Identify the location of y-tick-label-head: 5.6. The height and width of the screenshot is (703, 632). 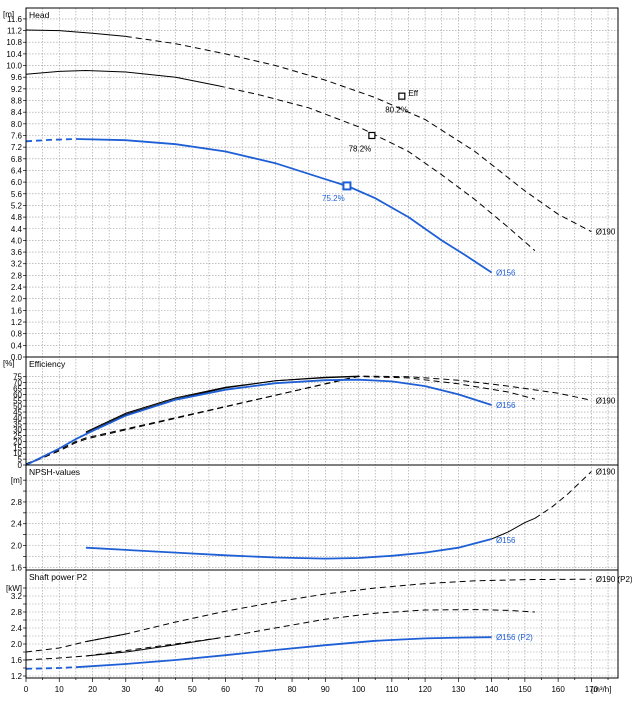
(17, 194).